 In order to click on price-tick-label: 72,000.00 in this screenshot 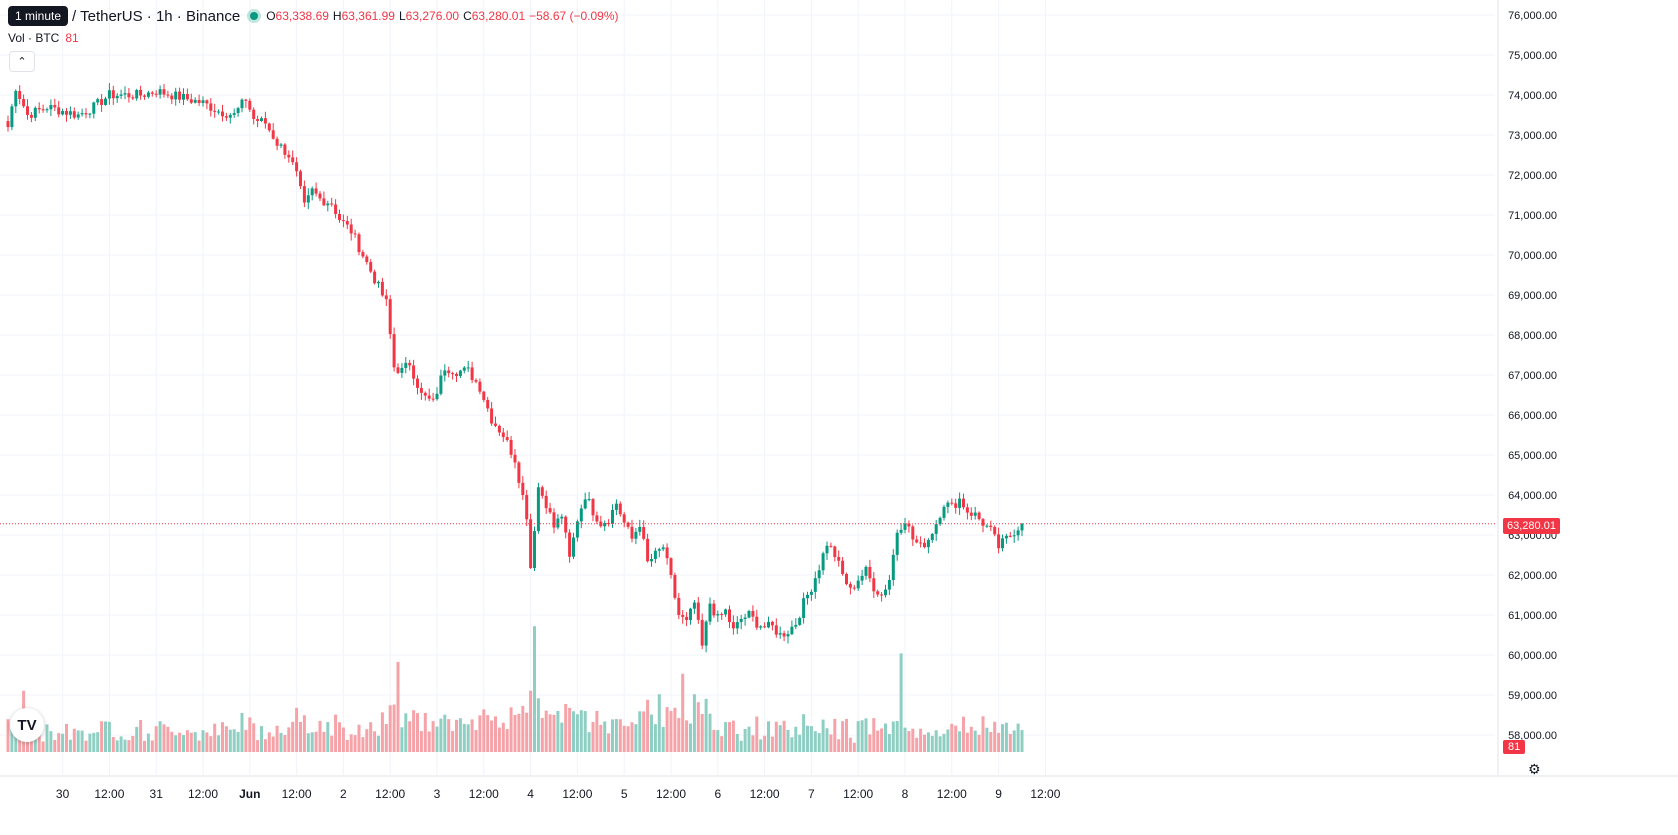, I will do `click(1532, 176)`.